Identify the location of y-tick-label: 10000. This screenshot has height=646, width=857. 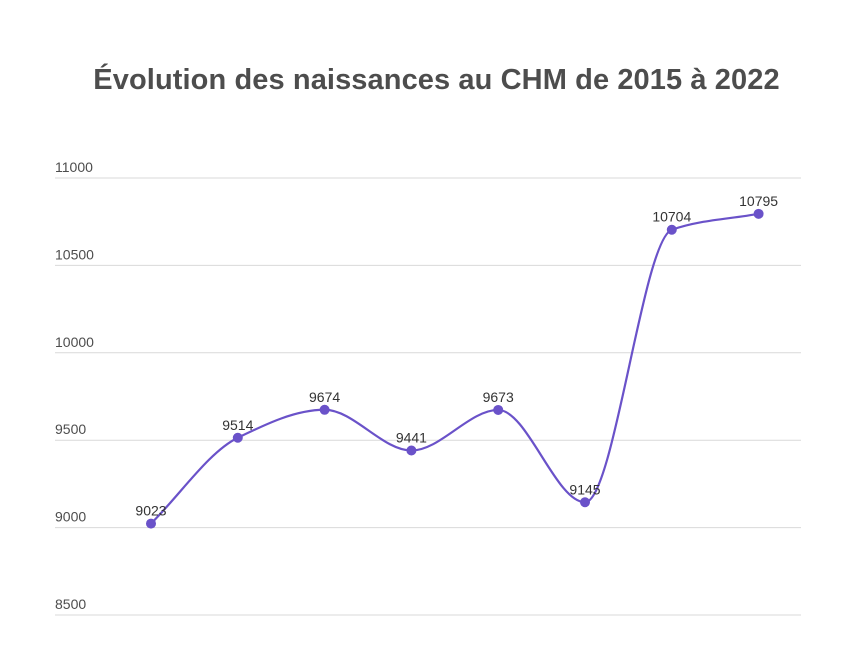
(74, 342).